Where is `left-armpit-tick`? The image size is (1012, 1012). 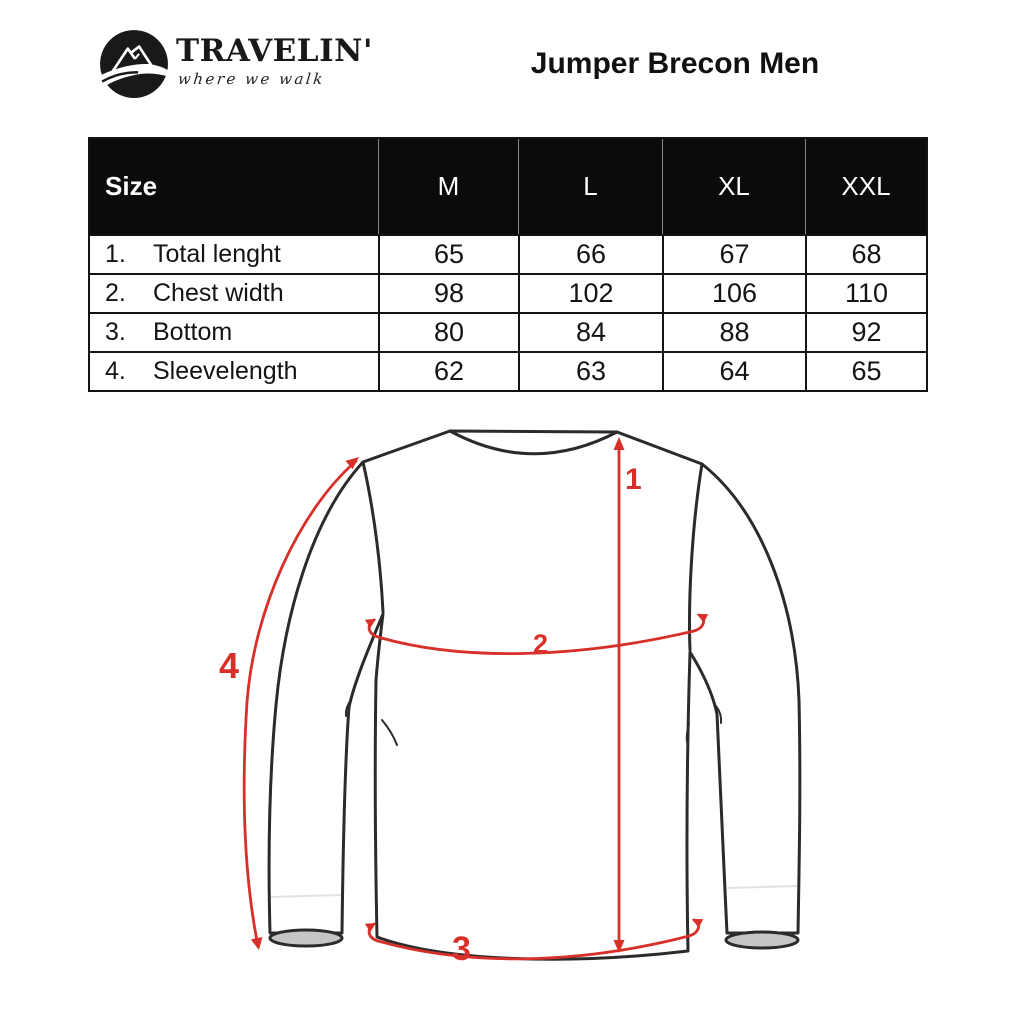 left-armpit-tick is located at coordinates (389, 732).